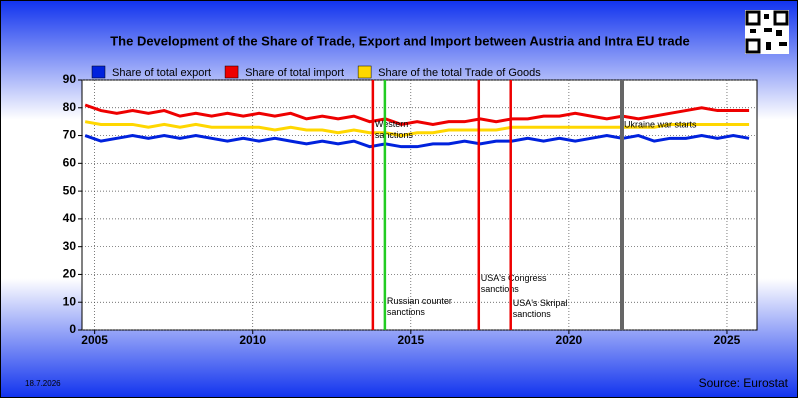  I want to click on event-label: Western sanctions, so click(394, 129).